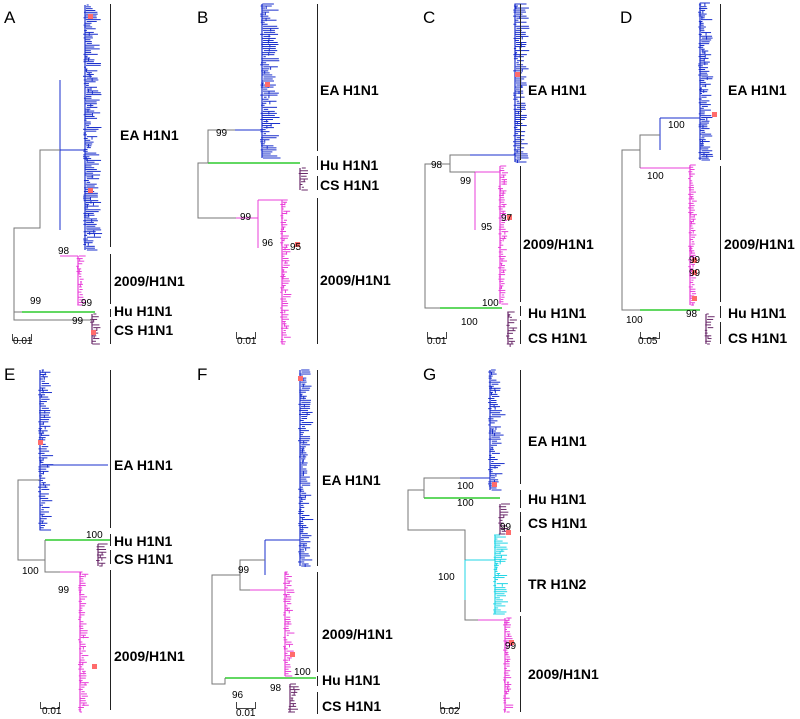  I want to click on panel-label-a: A, so click(10, 17).